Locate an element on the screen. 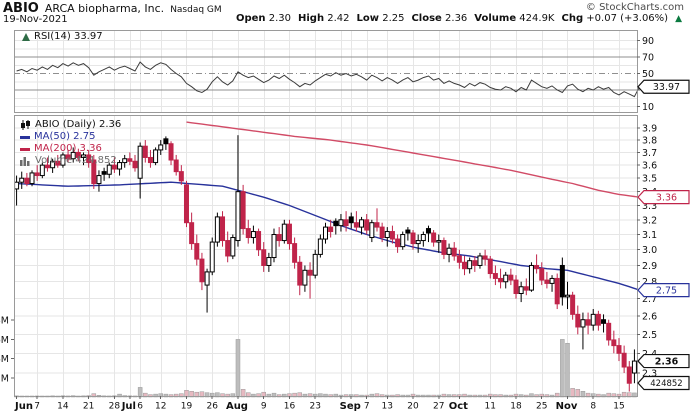  svg-text: 7 is located at coordinates (367, 407).